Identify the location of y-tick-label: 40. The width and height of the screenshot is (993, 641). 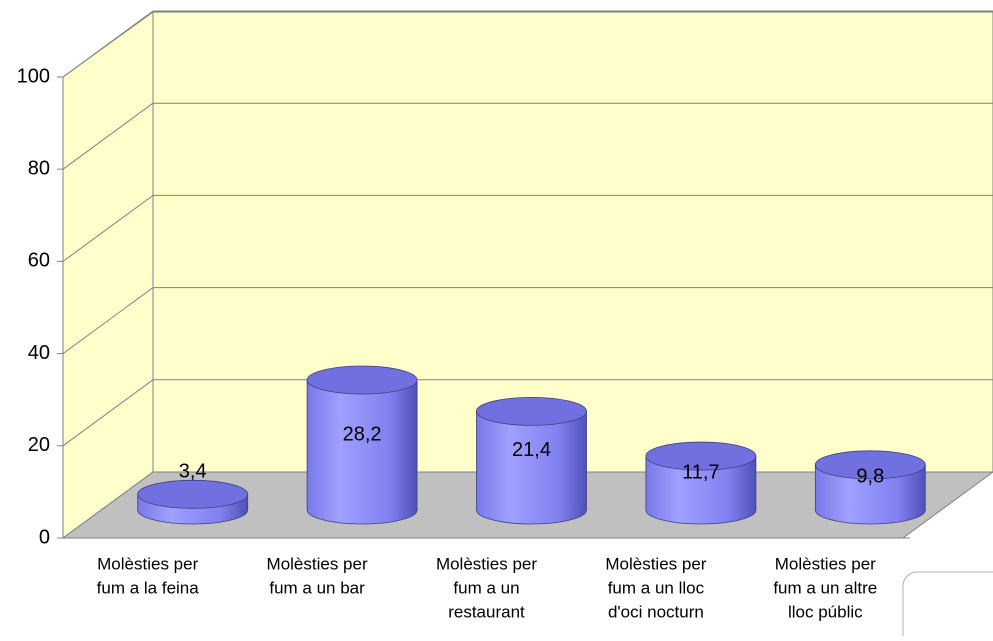
(39, 353).